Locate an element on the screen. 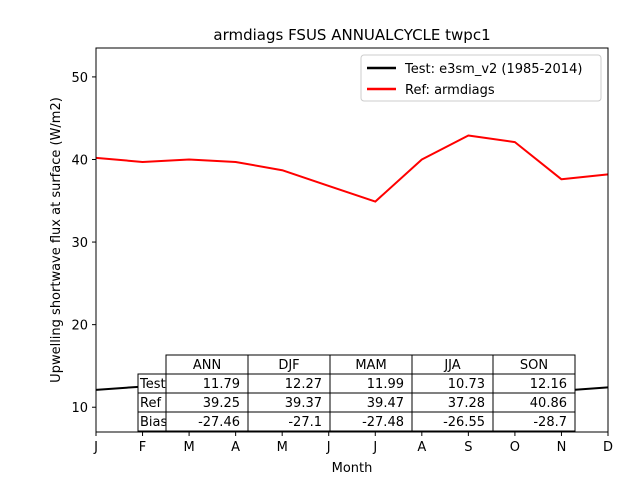 Image resolution: width=640 pixels, height=480 pixels. y-tick-label: 20 is located at coordinates (79, 326).